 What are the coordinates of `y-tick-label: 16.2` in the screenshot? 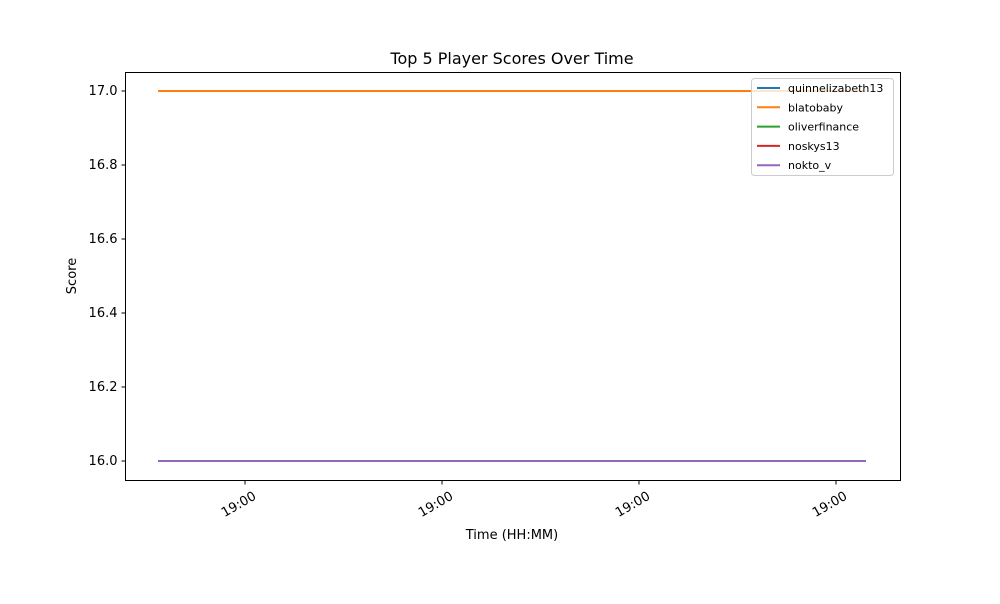 It's located at (103, 387).